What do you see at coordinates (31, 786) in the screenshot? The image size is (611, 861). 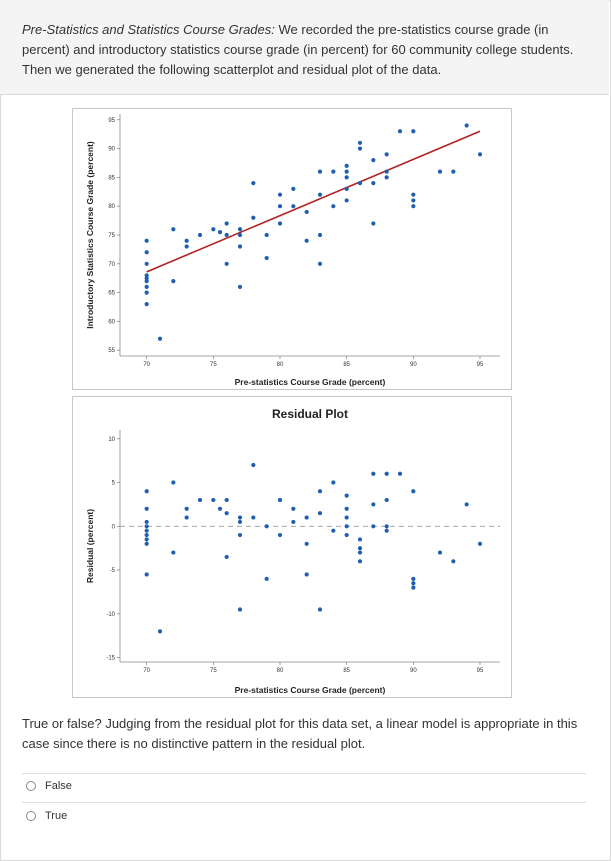 I see `radio-button-false` at bounding box center [31, 786].